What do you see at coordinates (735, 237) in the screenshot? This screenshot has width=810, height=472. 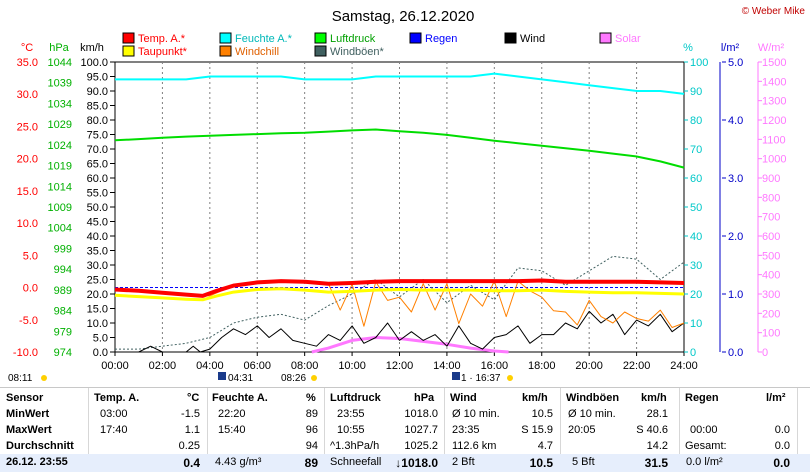 I see `y-tick-label-rain: 2.0` at bounding box center [735, 237].